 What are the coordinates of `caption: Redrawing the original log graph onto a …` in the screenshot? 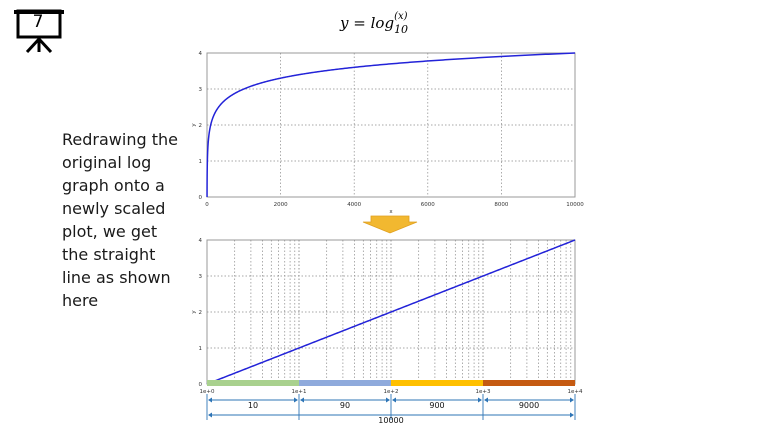 It's located at (127, 220).